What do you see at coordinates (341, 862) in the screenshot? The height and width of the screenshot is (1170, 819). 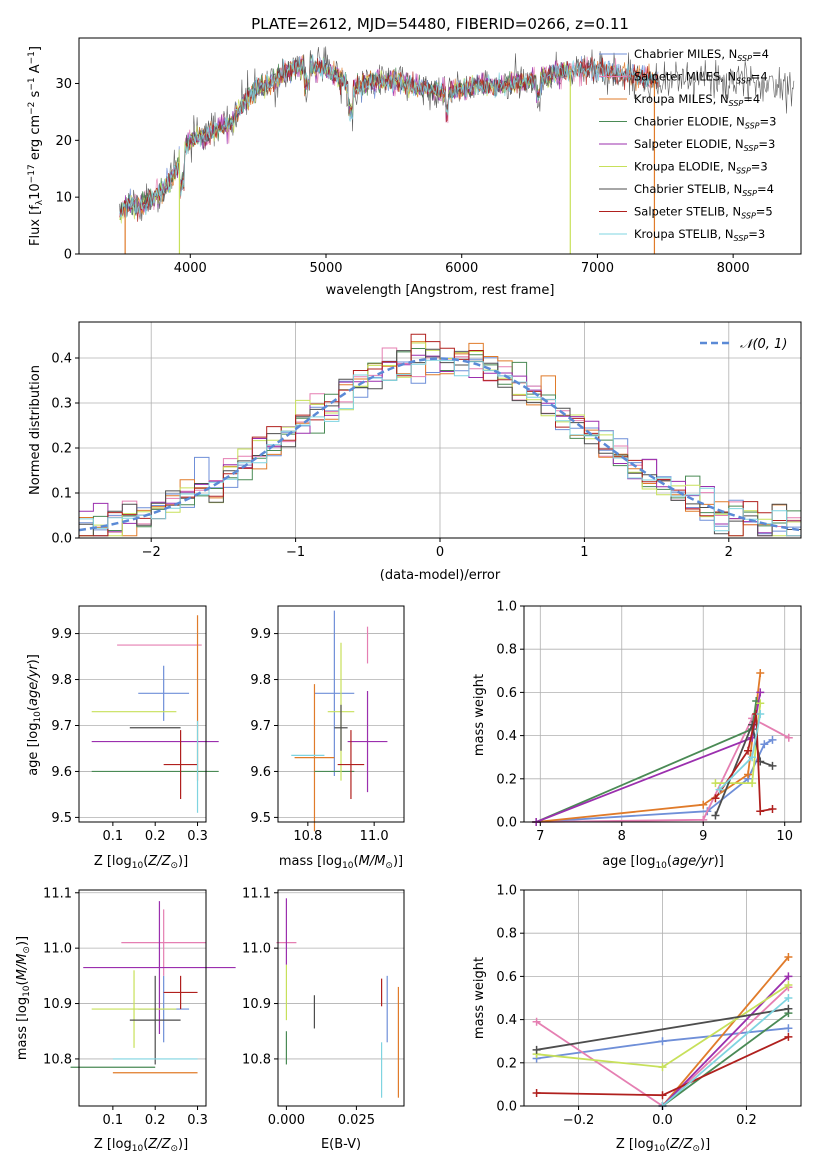 I see `age-vs-mass-xlabel: mass [log10(M/M⊙)]` at bounding box center [341, 862].